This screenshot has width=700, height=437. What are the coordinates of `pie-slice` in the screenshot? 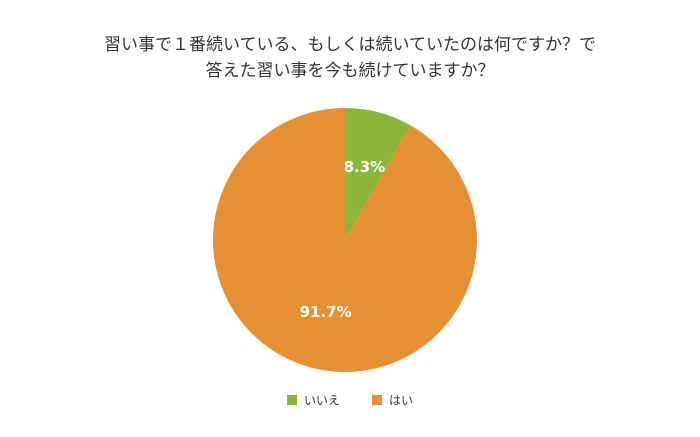 It's located at (378, 174).